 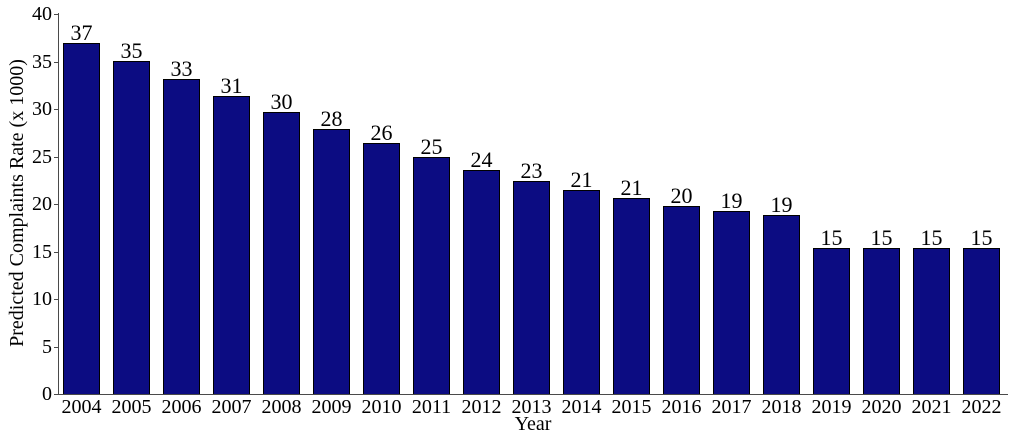 What do you see at coordinates (42, 14) in the screenshot?
I see `y-tick-label: 40` at bounding box center [42, 14].